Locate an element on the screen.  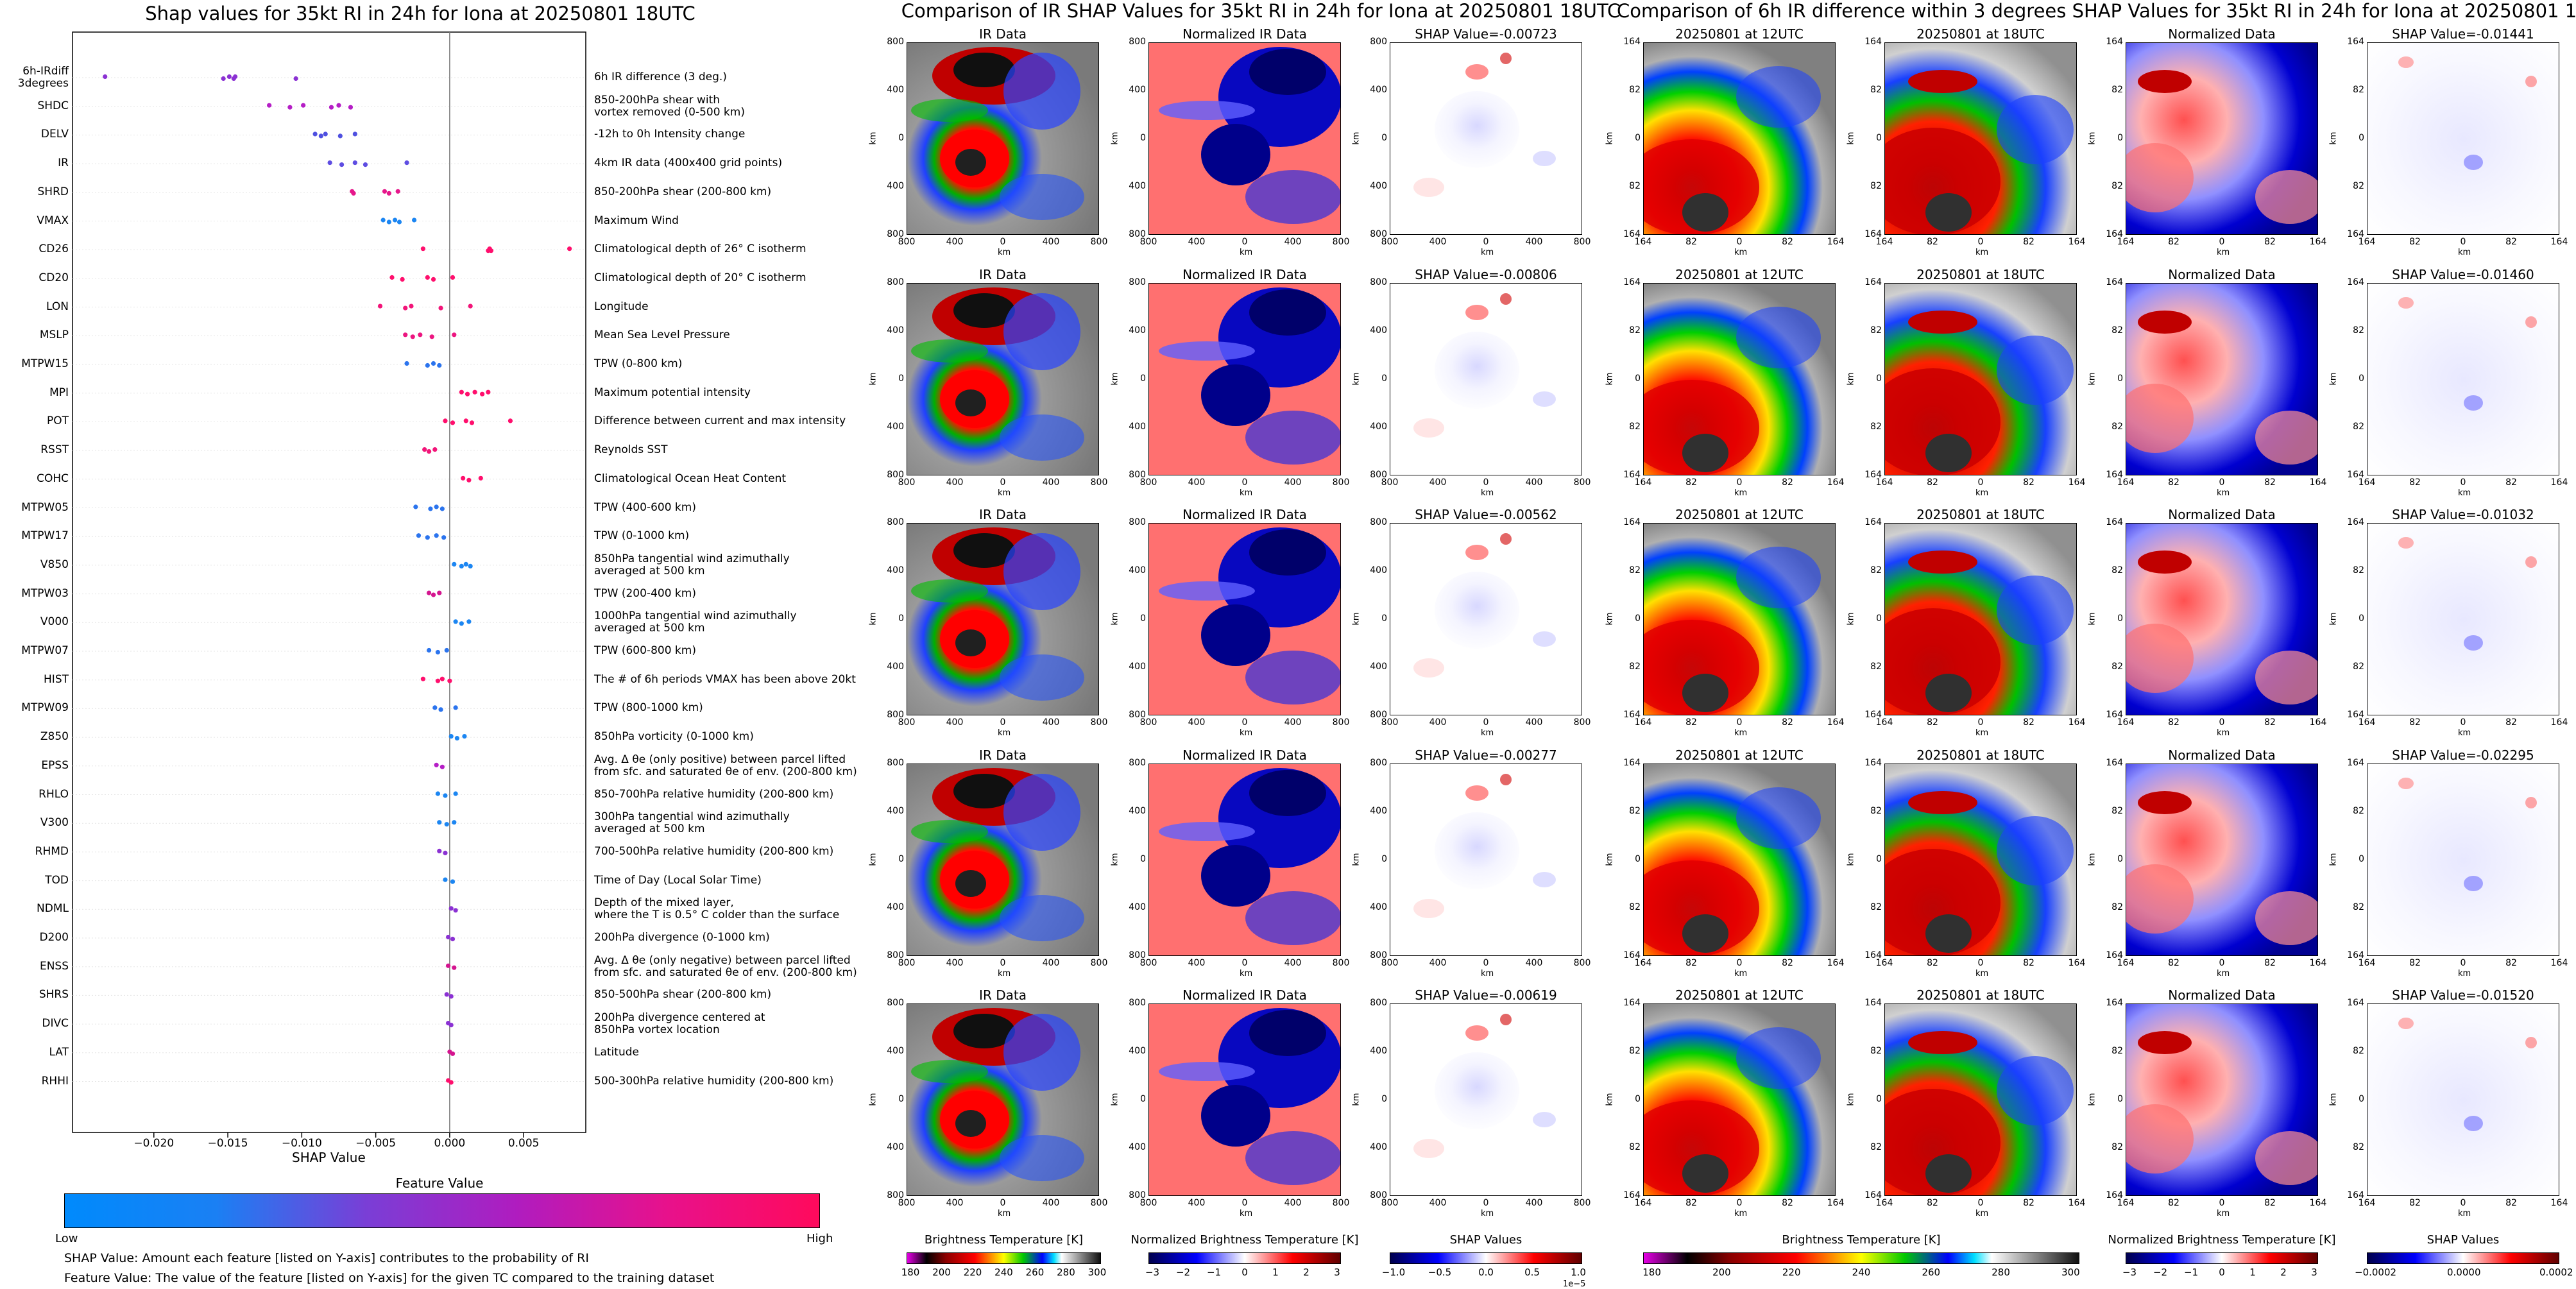
ir-shapir-panel-title: SHAP Value=-0.00619 is located at coordinates (1486, 995).